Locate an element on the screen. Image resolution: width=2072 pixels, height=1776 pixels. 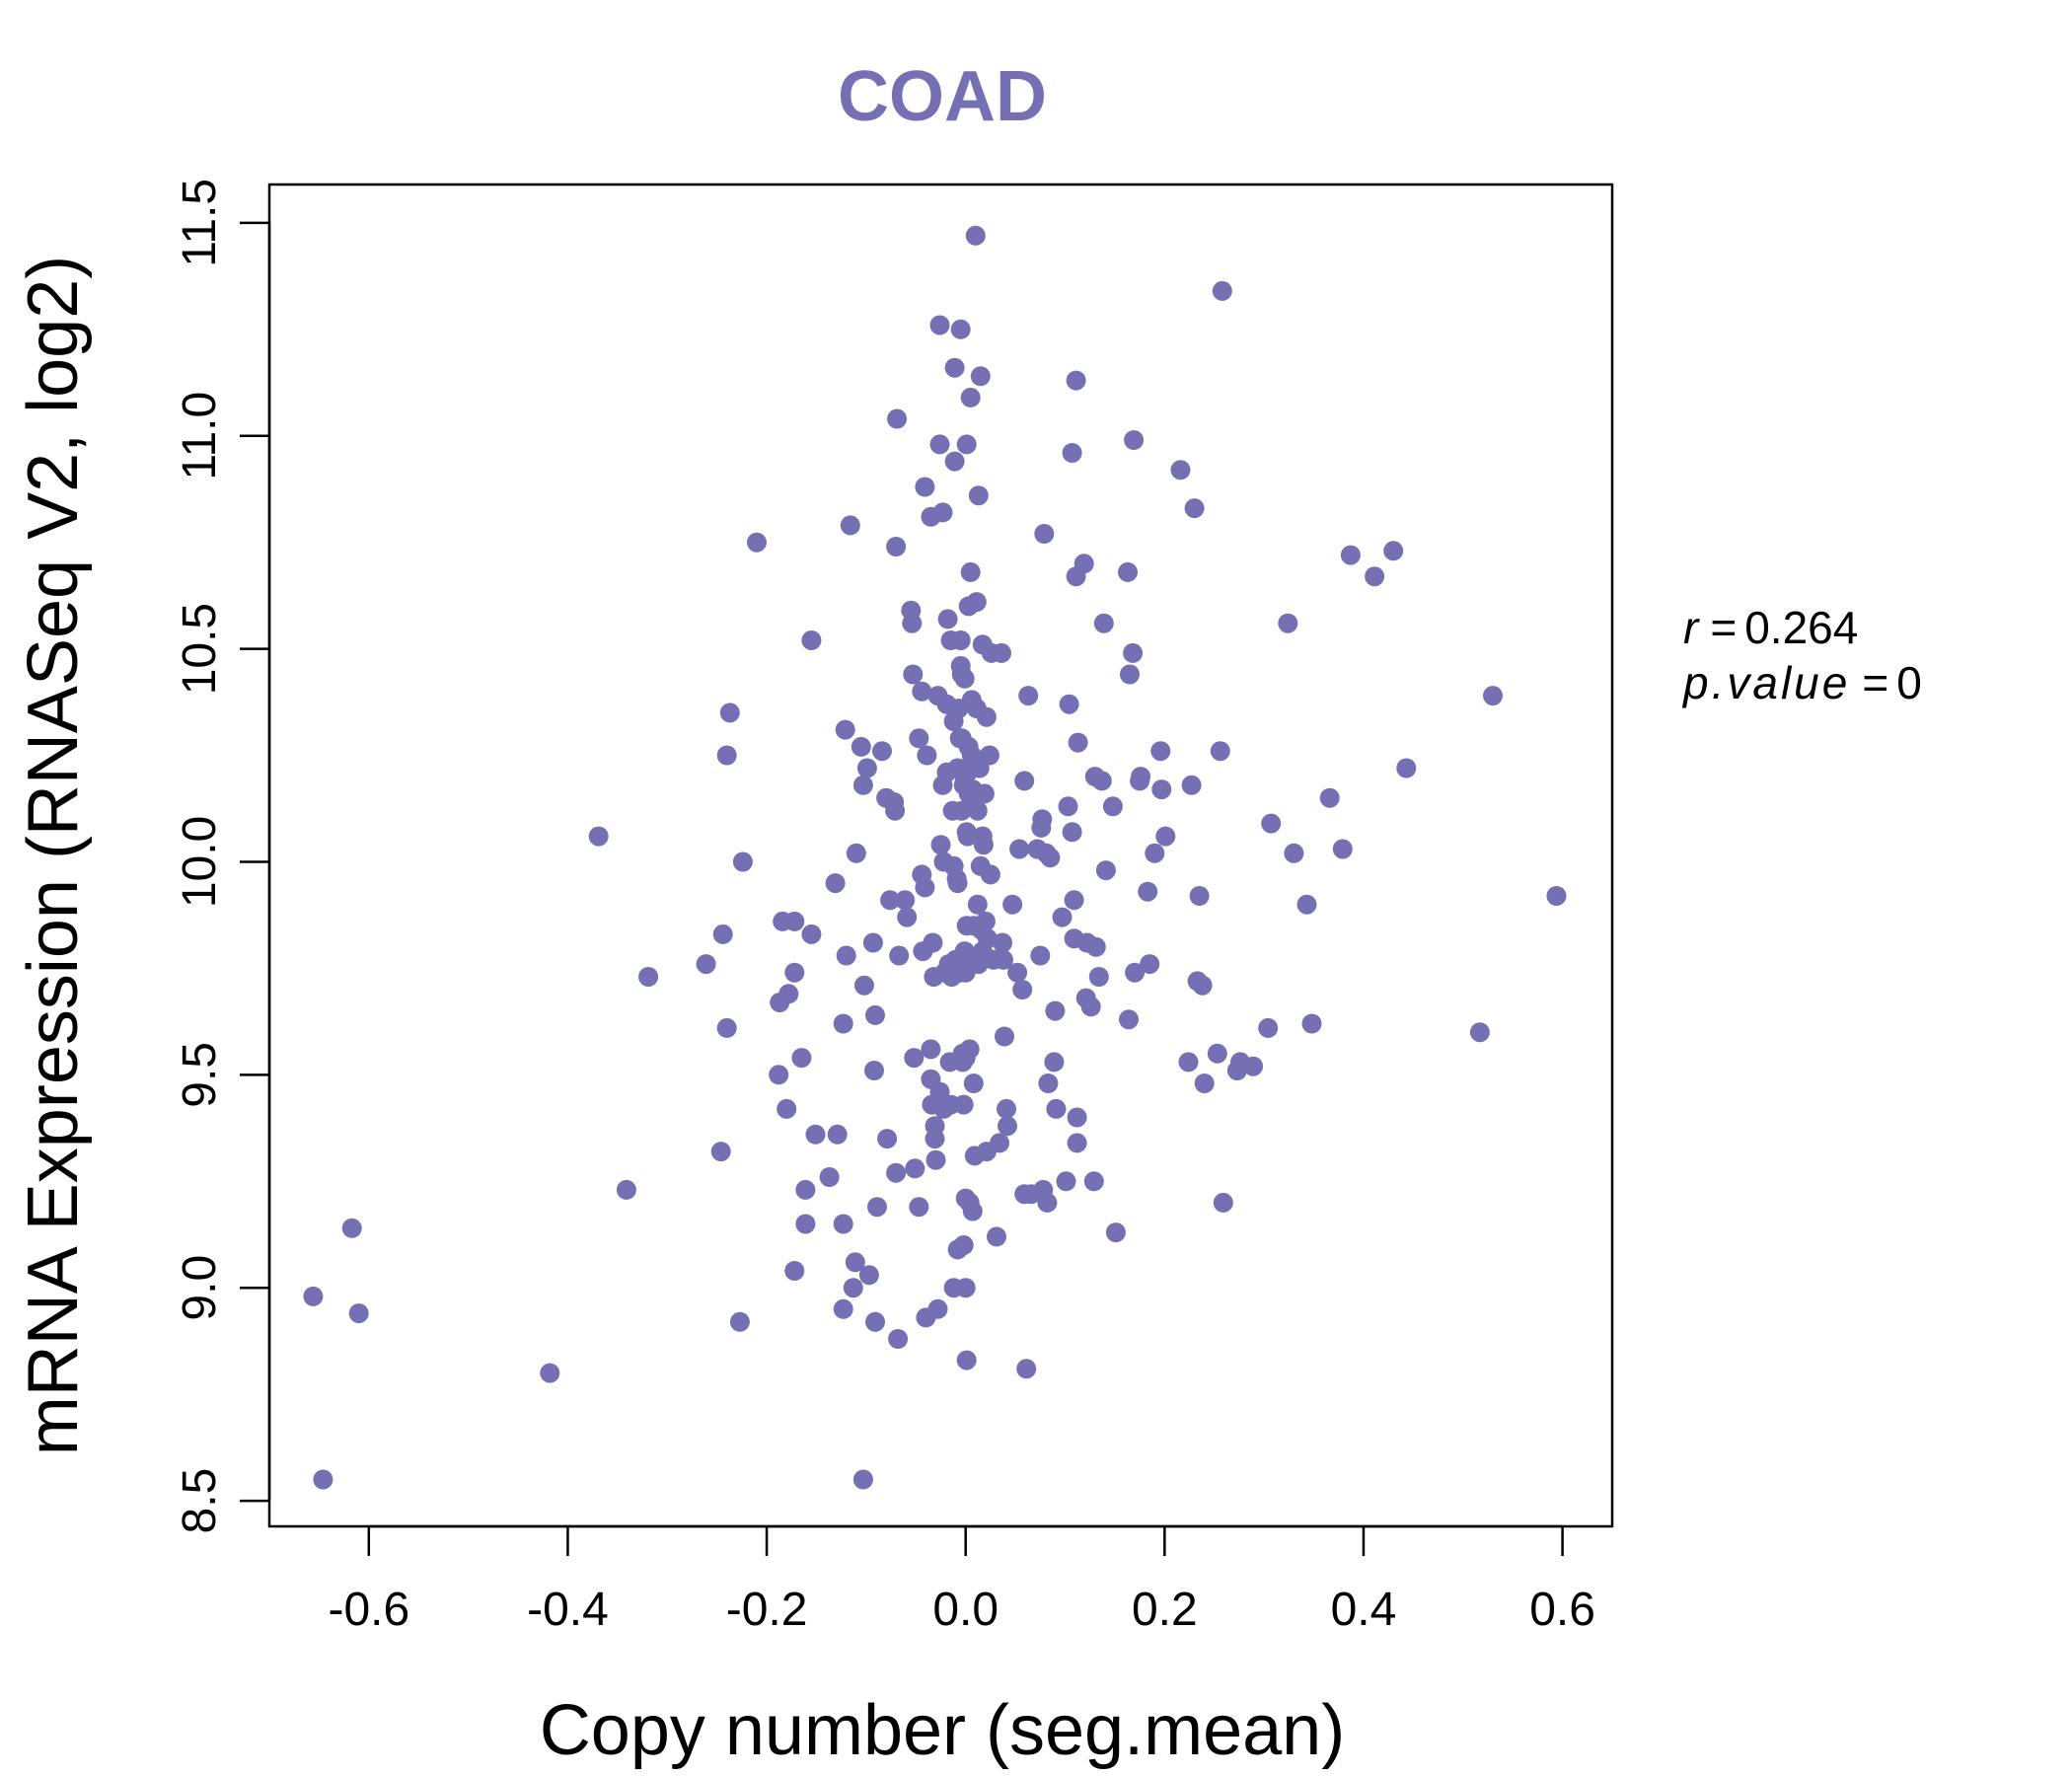
r-label: r is located at coordinates (1692, 628).